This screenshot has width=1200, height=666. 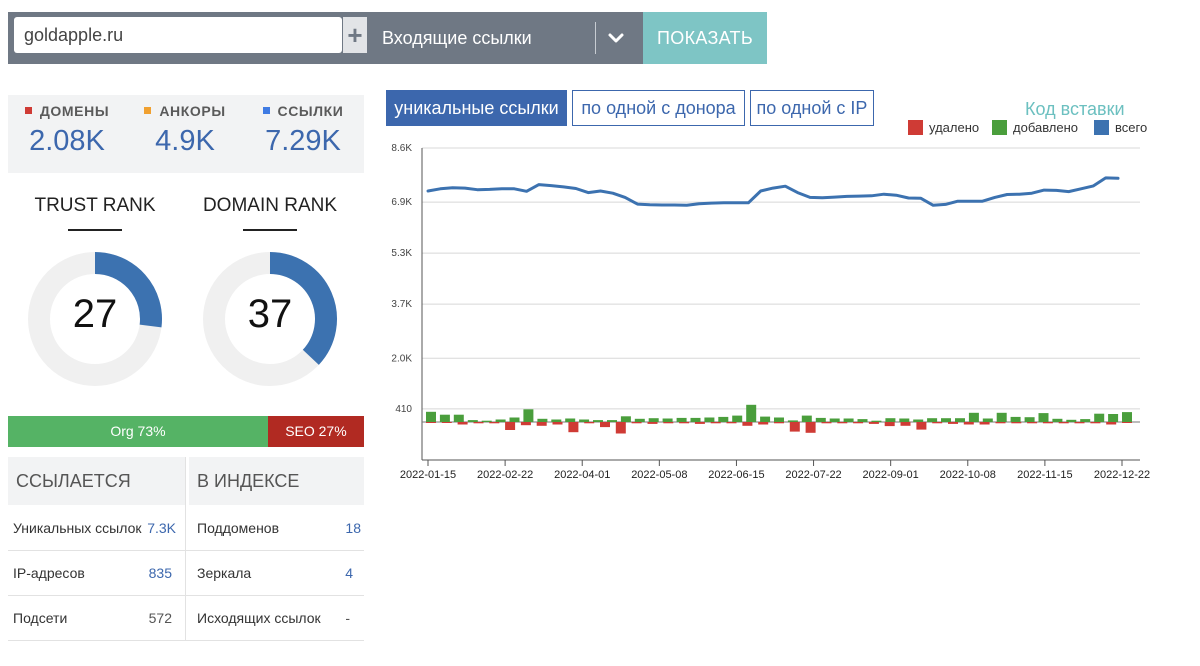 What do you see at coordinates (1075, 109) in the screenshot?
I see `embed-code-link: Код вставки` at bounding box center [1075, 109].